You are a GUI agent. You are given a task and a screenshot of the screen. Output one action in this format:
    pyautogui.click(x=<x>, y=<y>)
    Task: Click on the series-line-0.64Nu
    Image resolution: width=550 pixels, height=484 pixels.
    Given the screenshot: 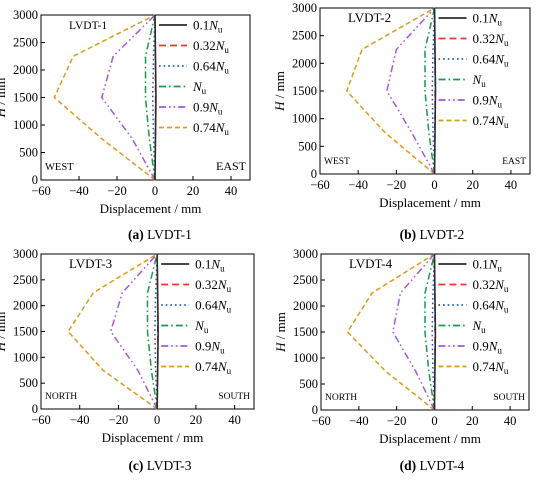 What is the action you would take?
    pyautogui.click(x=156, y=331)
    